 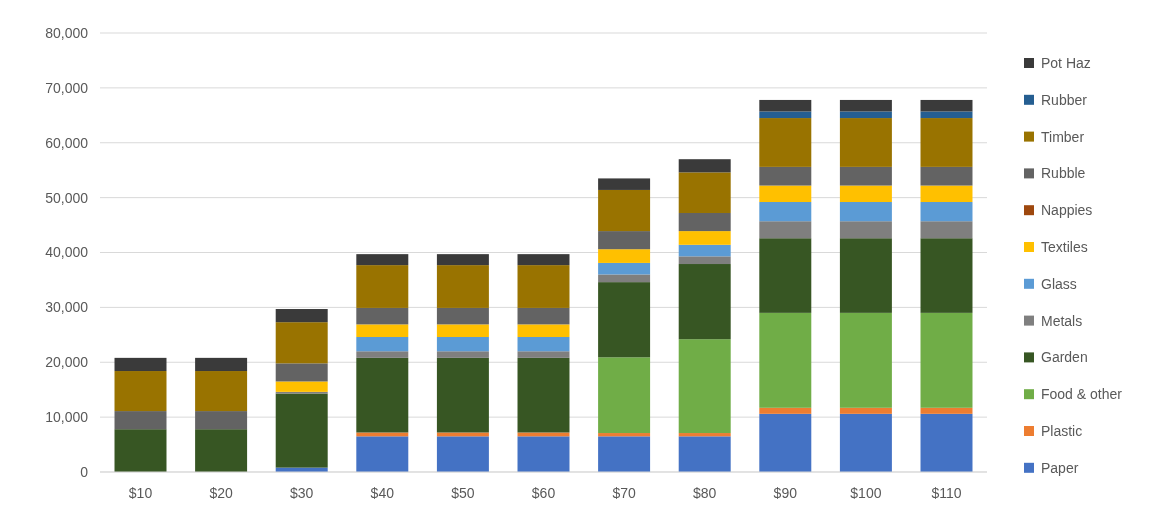 I want to click on x-tick-label: $10, so click(x=140, y=493).